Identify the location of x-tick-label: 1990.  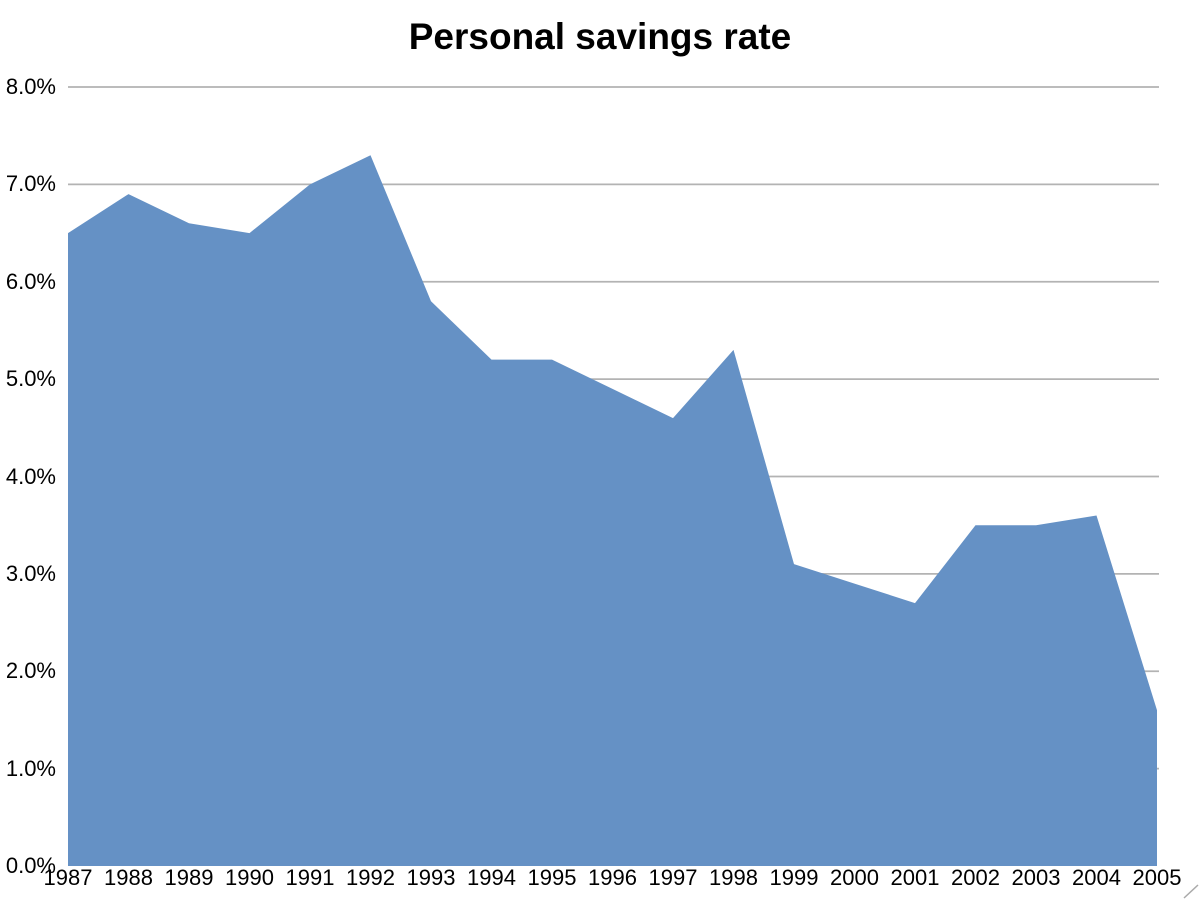
(249, 877).